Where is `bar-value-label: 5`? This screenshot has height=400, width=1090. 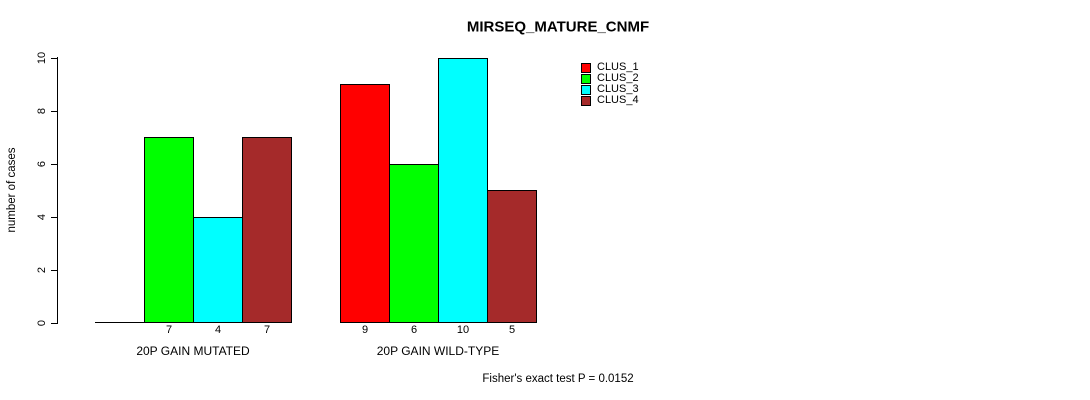
bar-value-label: 5 is located at coordinates (512, 330).